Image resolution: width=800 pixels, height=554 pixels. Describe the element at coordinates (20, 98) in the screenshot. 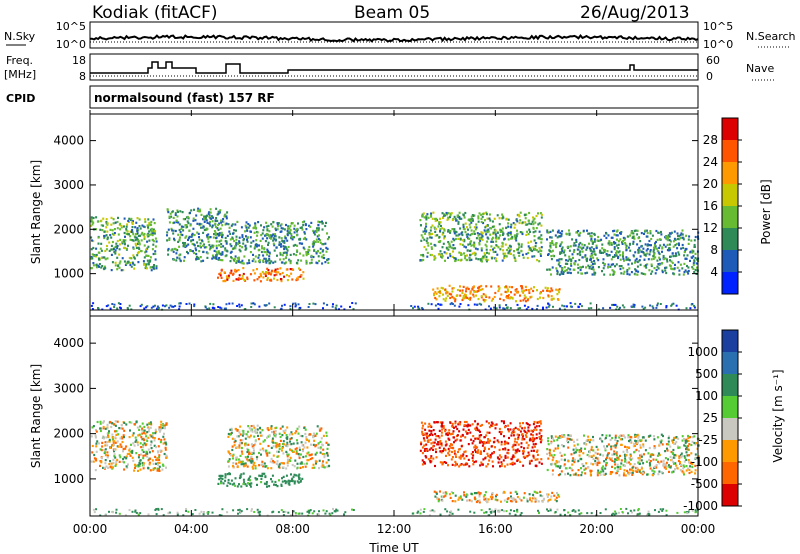

I see `cpid-label: CPID` at that location.